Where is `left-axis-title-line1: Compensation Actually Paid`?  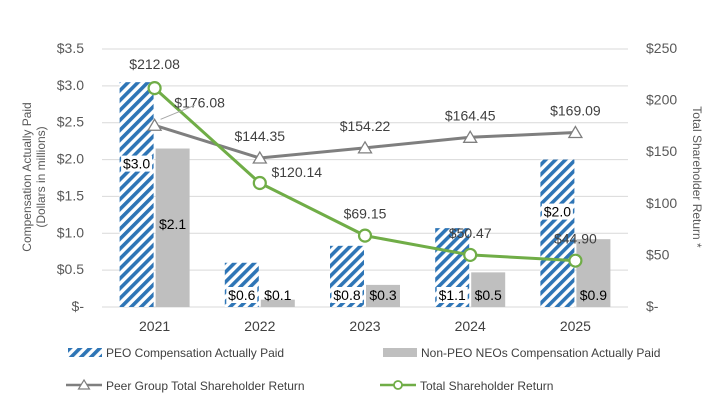
left-axis-title-line1: Compensation Actually Paid is located at coordinates (27, 176).